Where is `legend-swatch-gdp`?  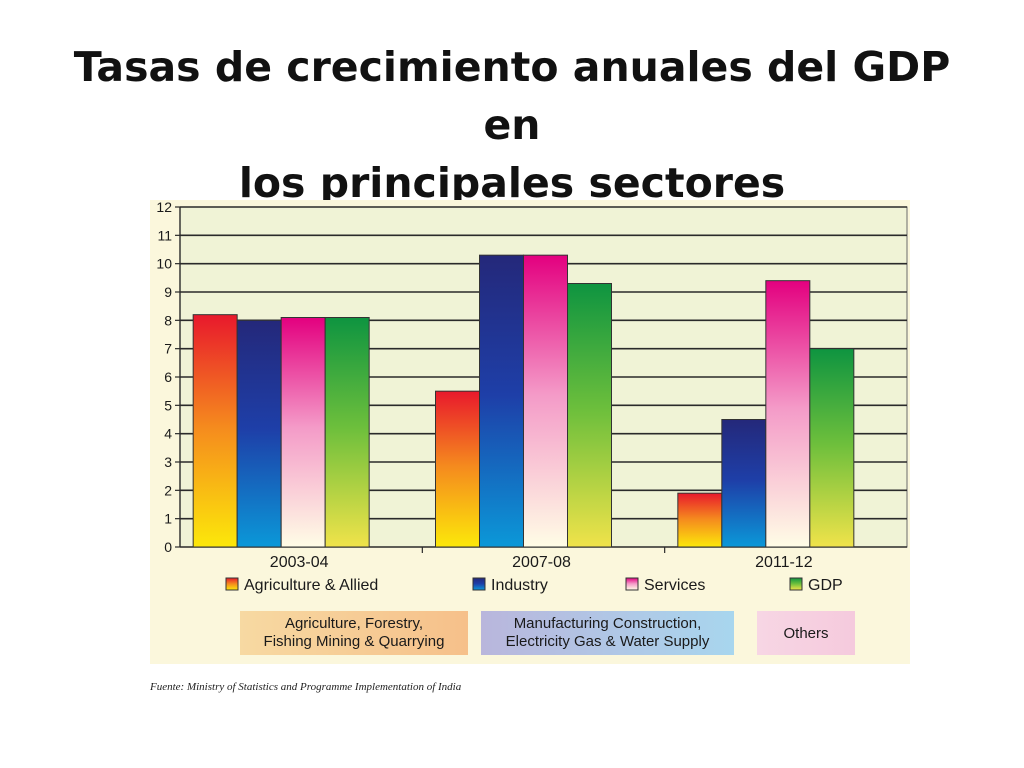
legend-swatch-gdp is located at coordinates (796, 584).